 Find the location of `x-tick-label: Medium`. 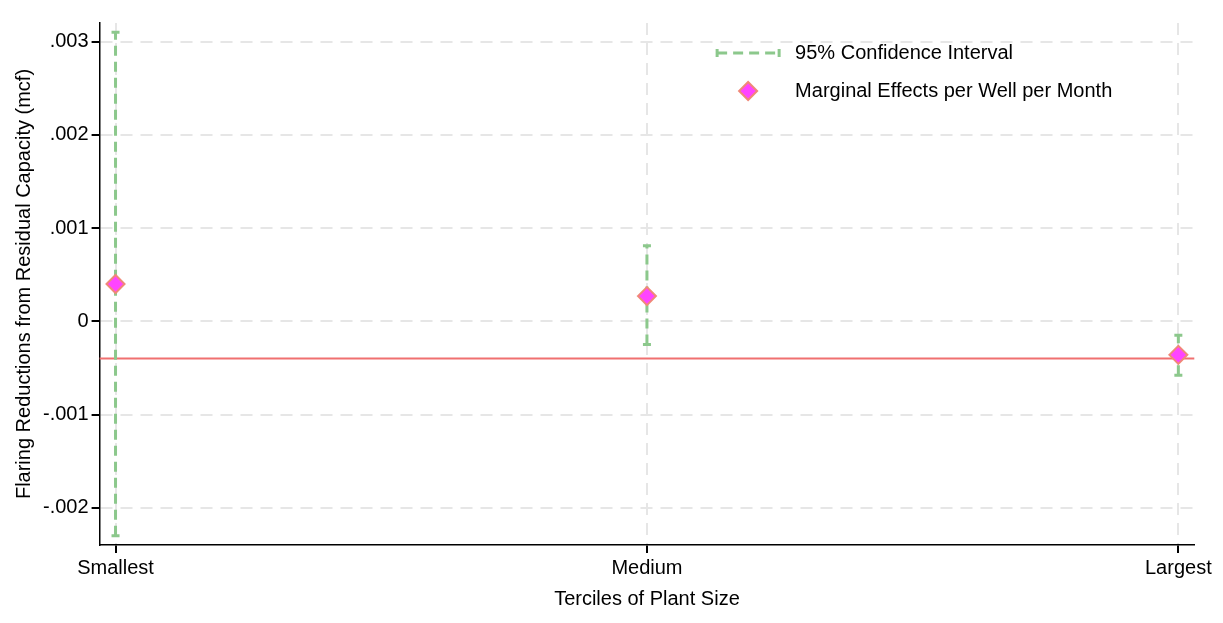

x-tick-label: Medium is located at coordinates (647, 566).